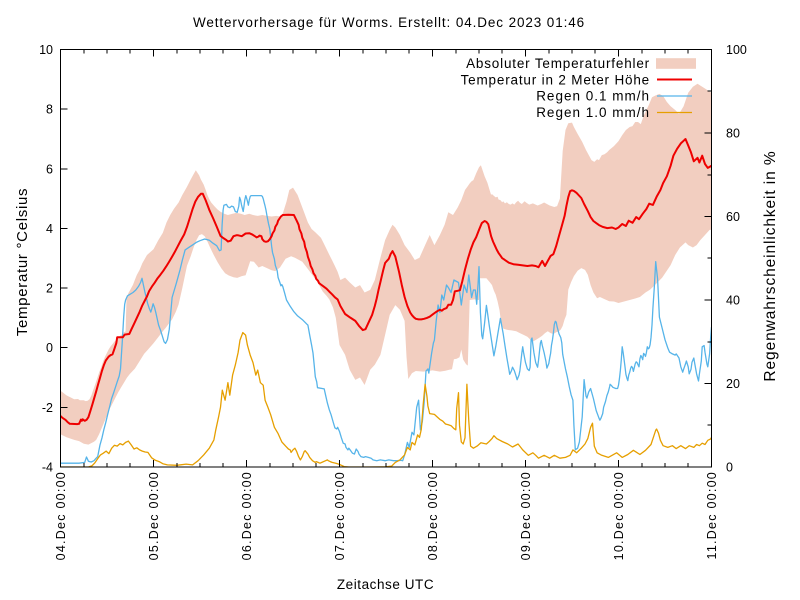 The height and width of the screenshot is (600, 800). I want to click on svg-text: -4, so click(47, 468).